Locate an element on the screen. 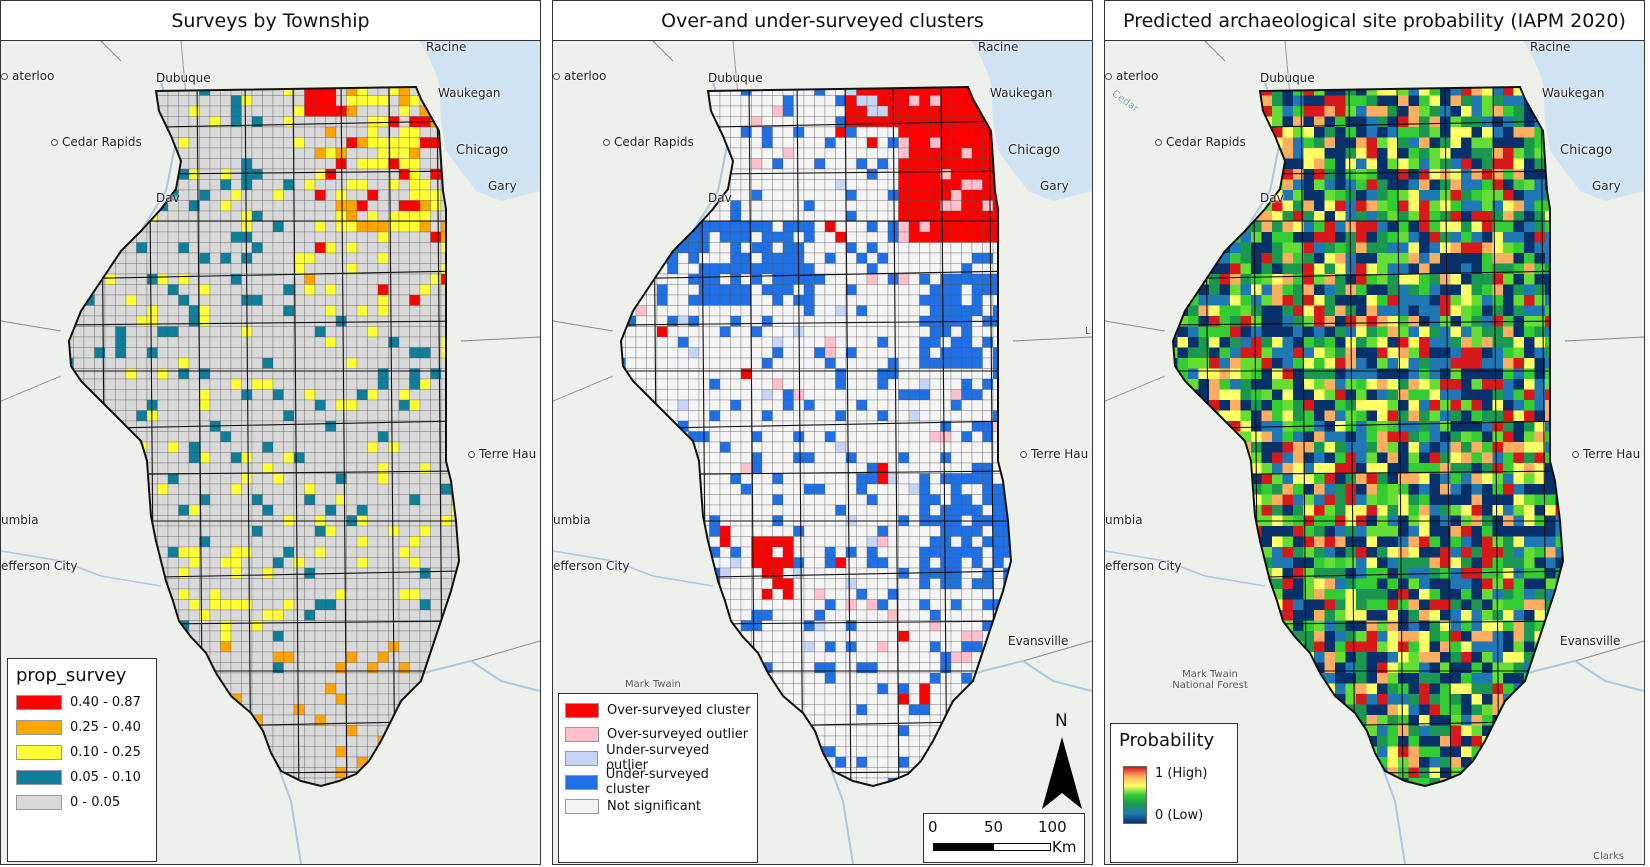 The image size is (1650, 867). north-arrow-icon is located at coordinates (1062, 773).